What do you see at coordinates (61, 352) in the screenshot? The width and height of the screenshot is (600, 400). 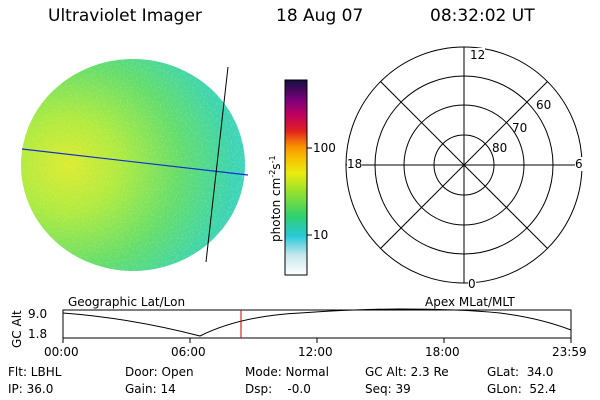 I see `timeline-xtick-0000: 00:00` at bounding box center [61, 352].